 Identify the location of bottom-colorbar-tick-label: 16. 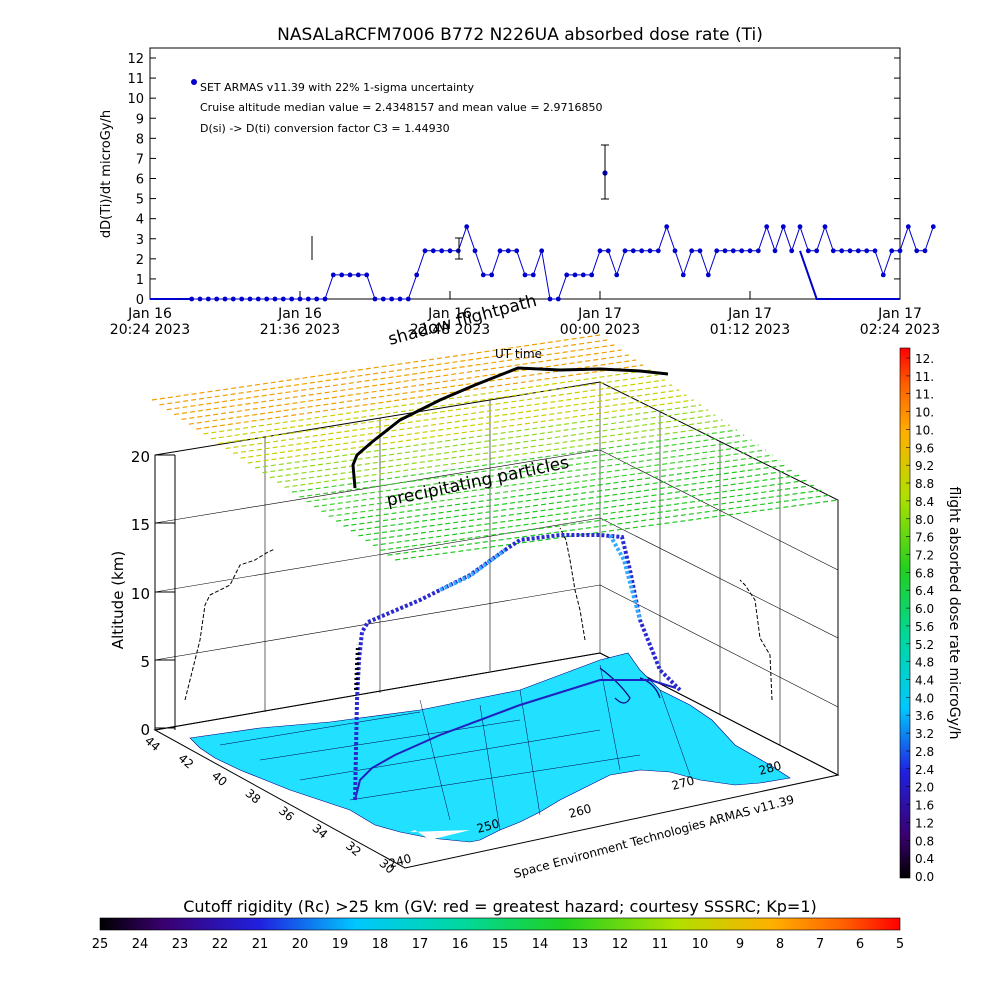
(460, 944).